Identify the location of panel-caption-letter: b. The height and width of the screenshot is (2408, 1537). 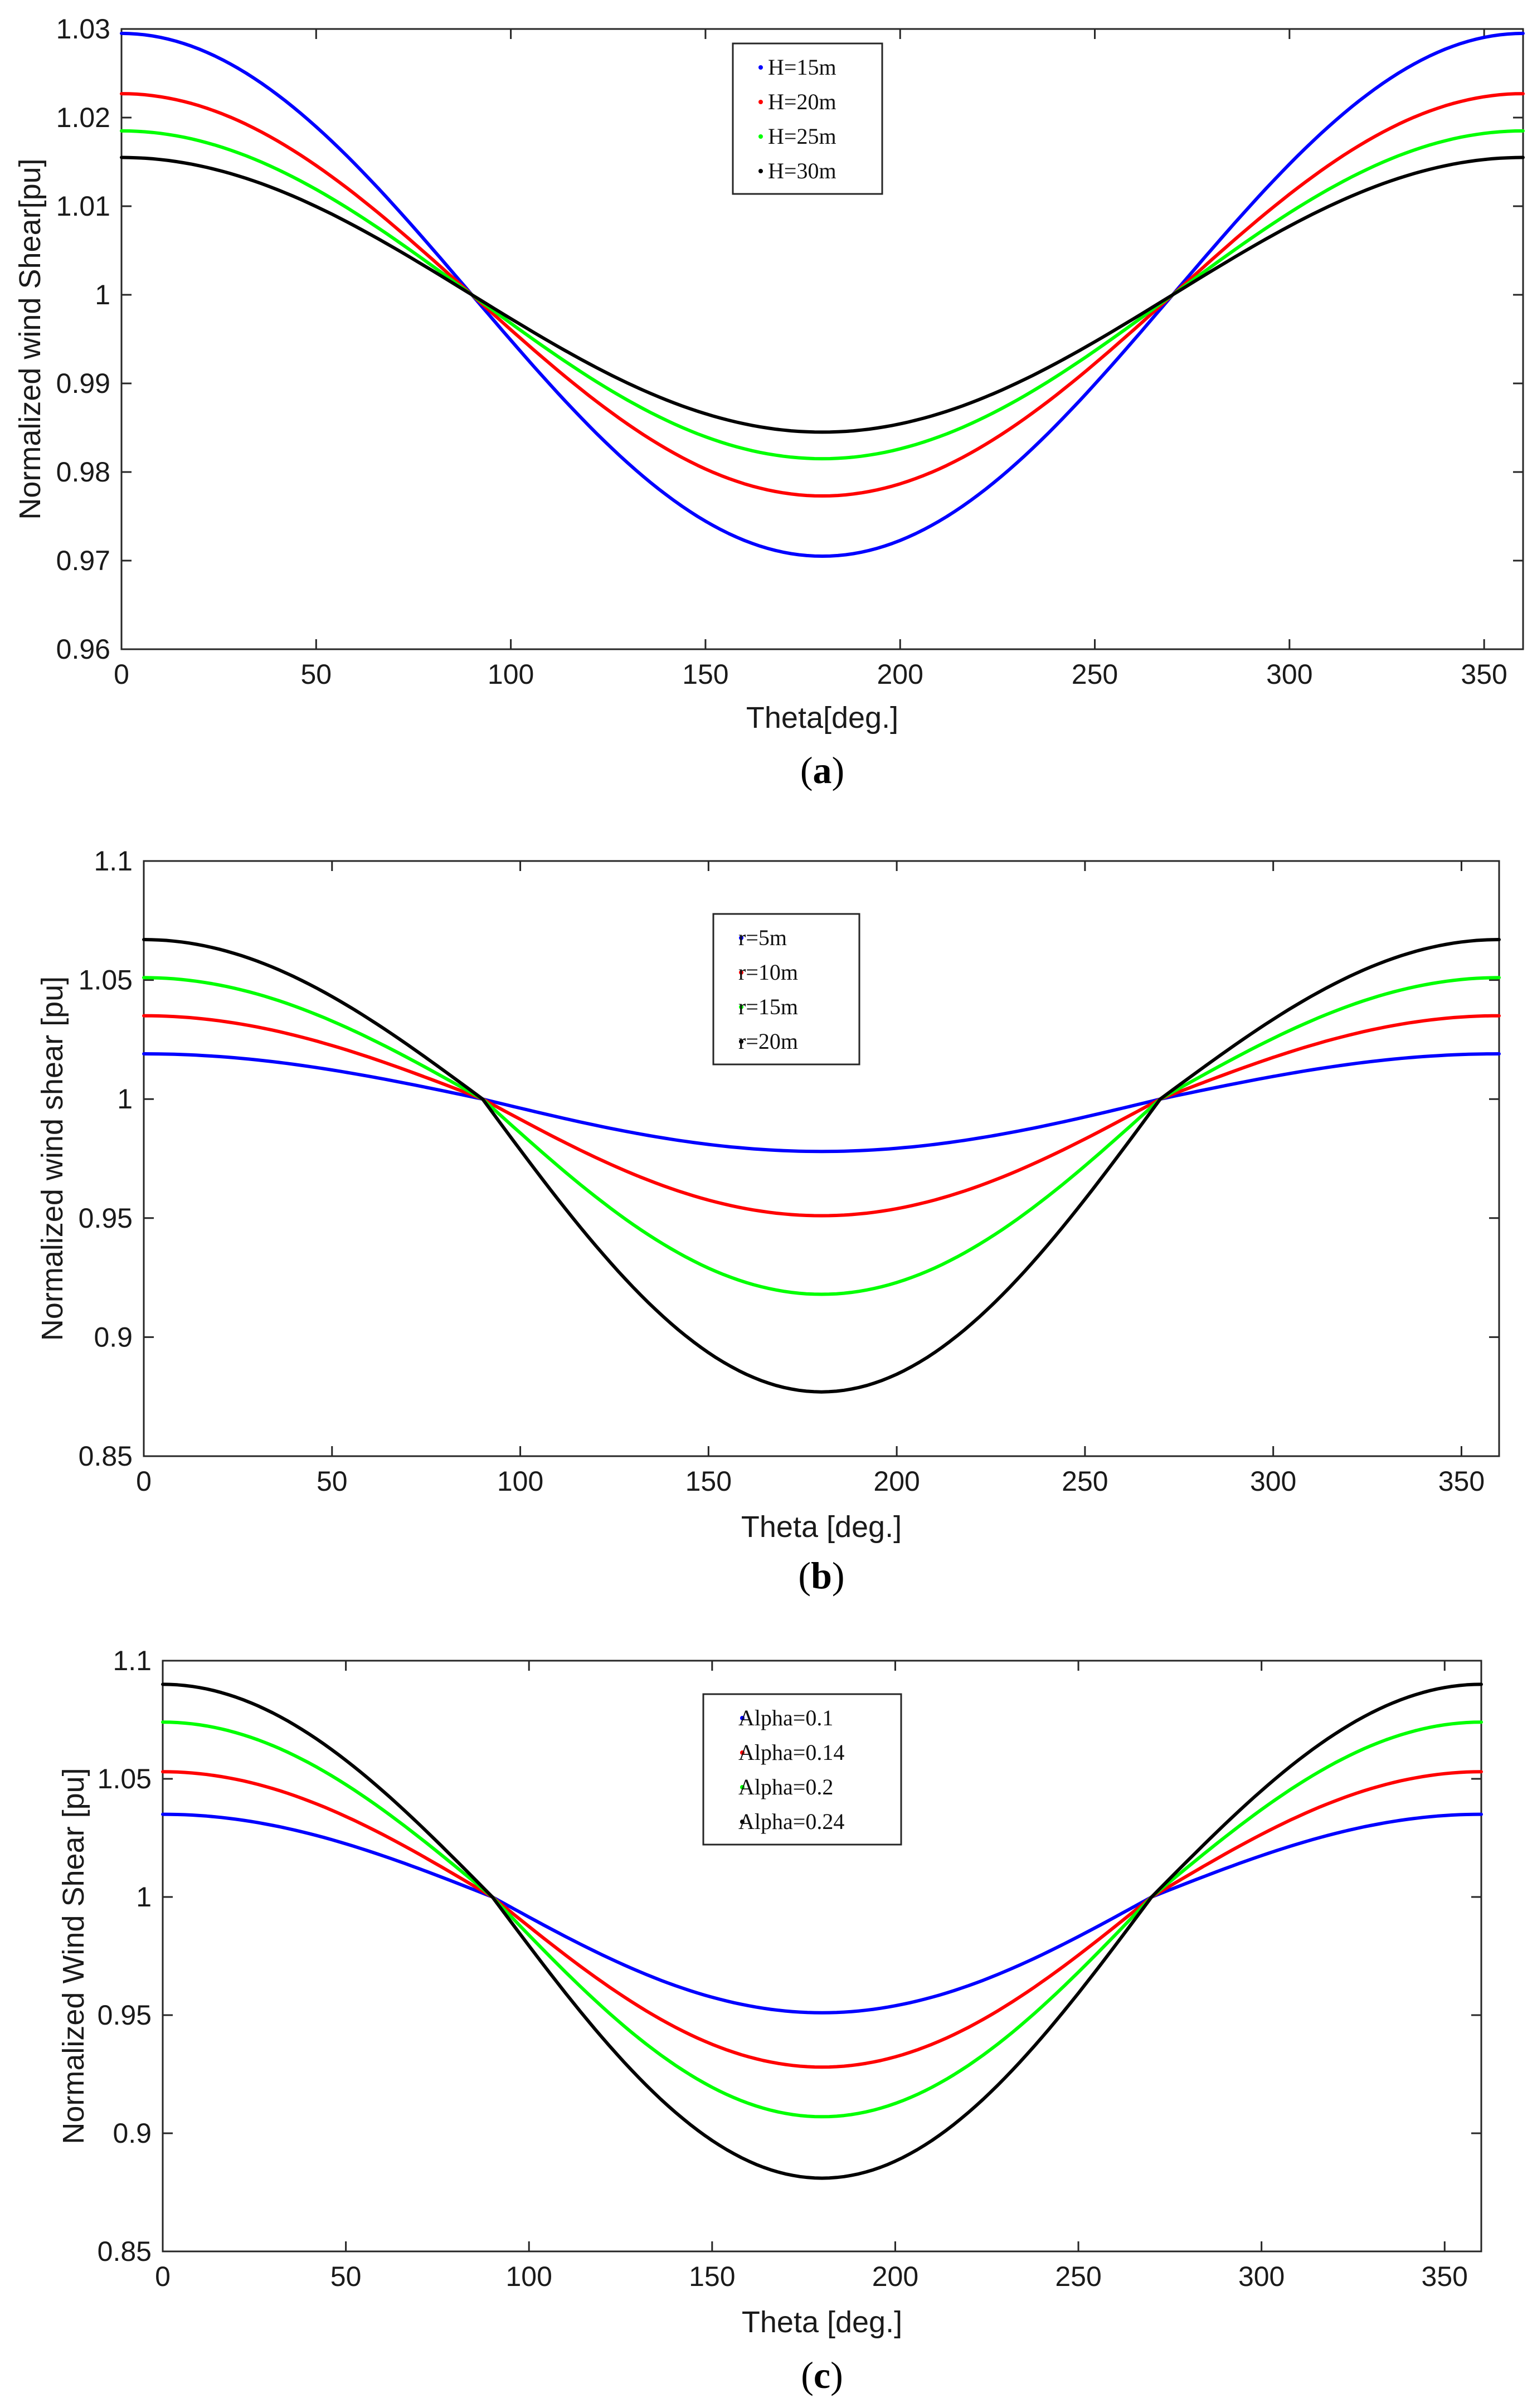
(821, 1576).